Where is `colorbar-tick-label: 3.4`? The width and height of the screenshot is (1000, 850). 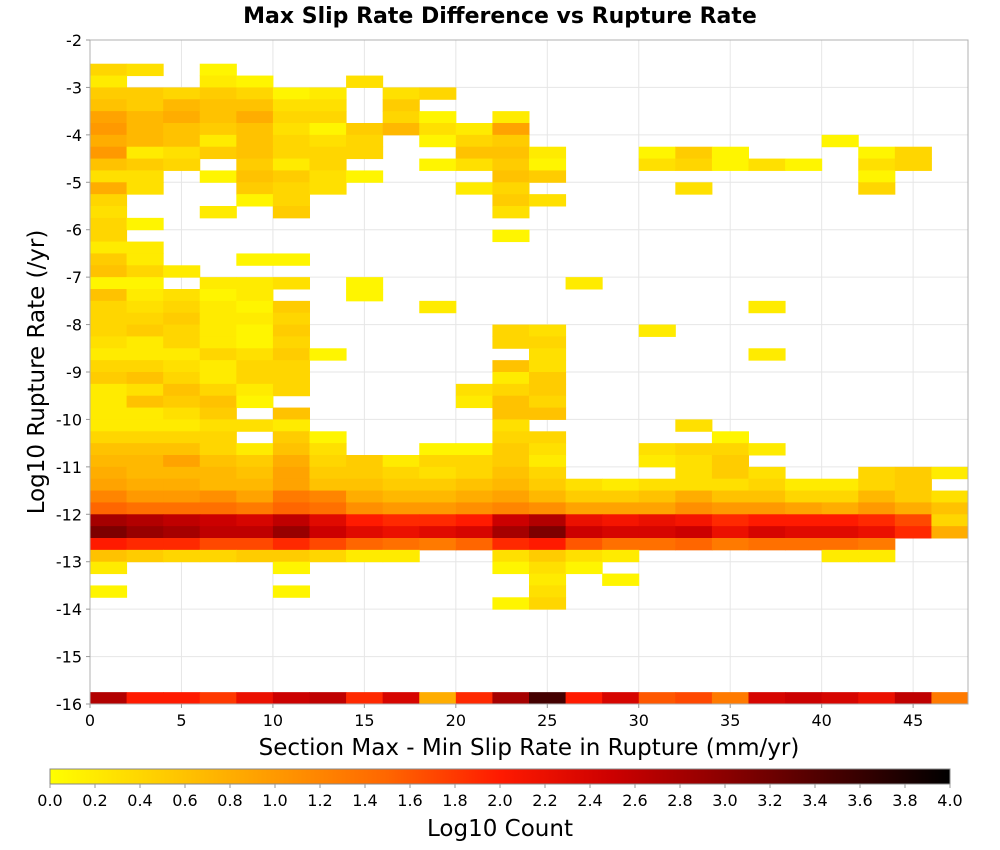
colorbar-tick-label: 3.4 is located at coordinates (814, 800).